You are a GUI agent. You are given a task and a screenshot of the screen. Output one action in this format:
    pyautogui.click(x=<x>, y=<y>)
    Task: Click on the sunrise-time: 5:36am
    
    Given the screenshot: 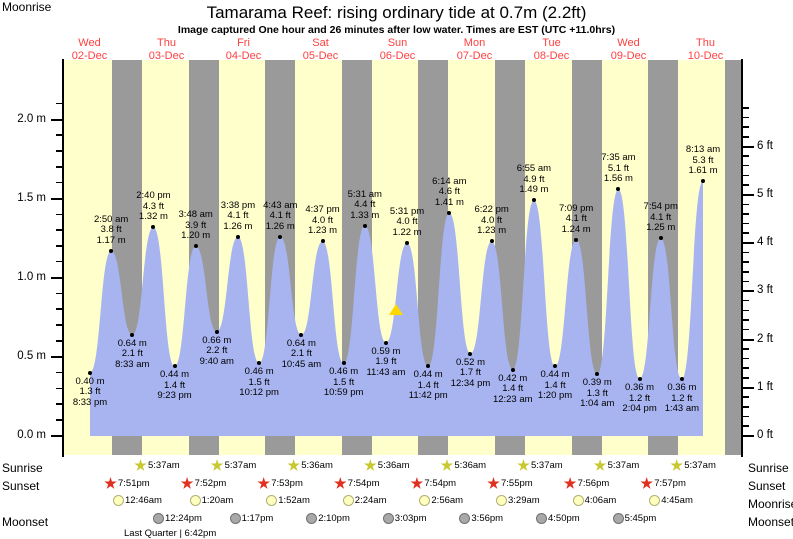 What is the action you would take?
    pyautogui.click(x=393, y=465)
    